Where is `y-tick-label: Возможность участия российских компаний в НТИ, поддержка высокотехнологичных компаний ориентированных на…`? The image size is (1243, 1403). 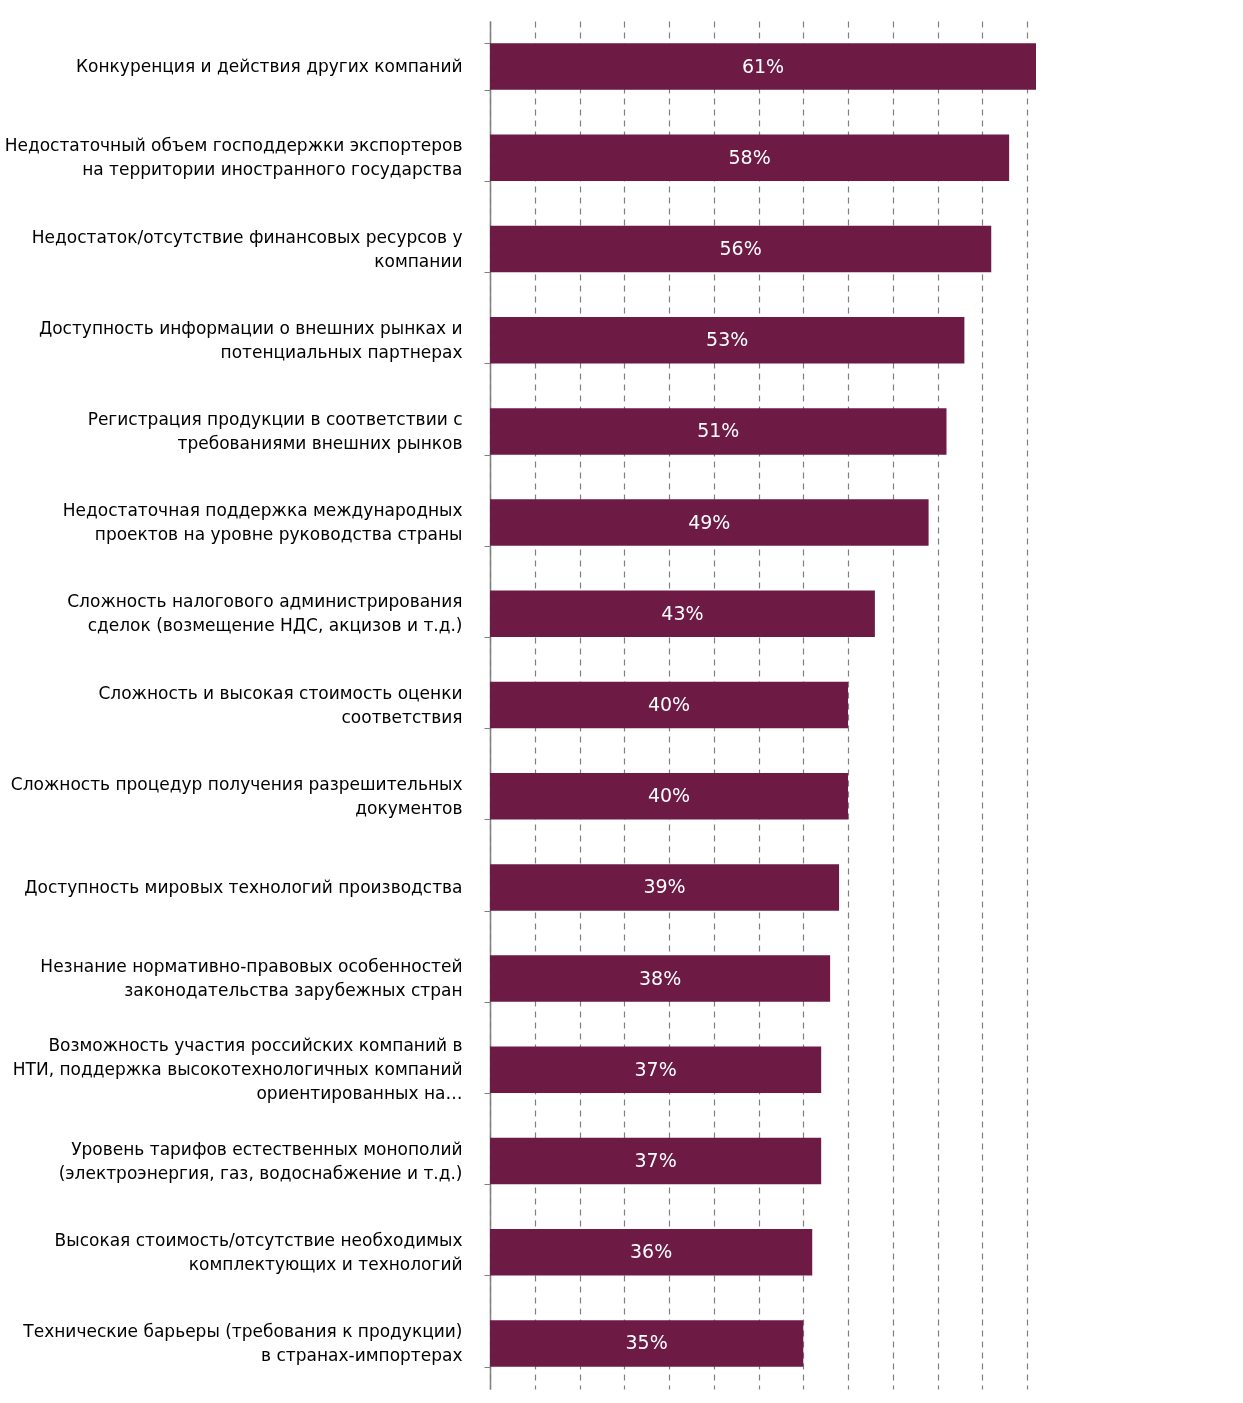
y-tick-label: Возможность участия российских компаний в НТИ, поддержка высокотехнологичных компаний ориентированных на… is located at coordinates (237, 1069).